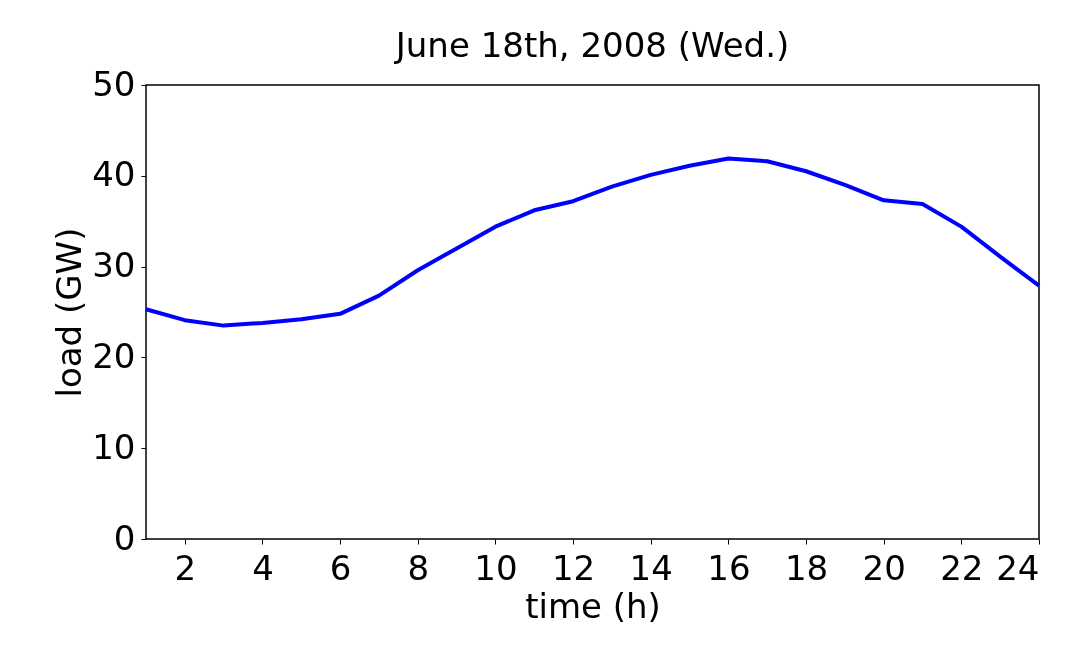 This screenshot has height=657, width=1088. I want to click on y-tick-label: 10, so click(114, 446).